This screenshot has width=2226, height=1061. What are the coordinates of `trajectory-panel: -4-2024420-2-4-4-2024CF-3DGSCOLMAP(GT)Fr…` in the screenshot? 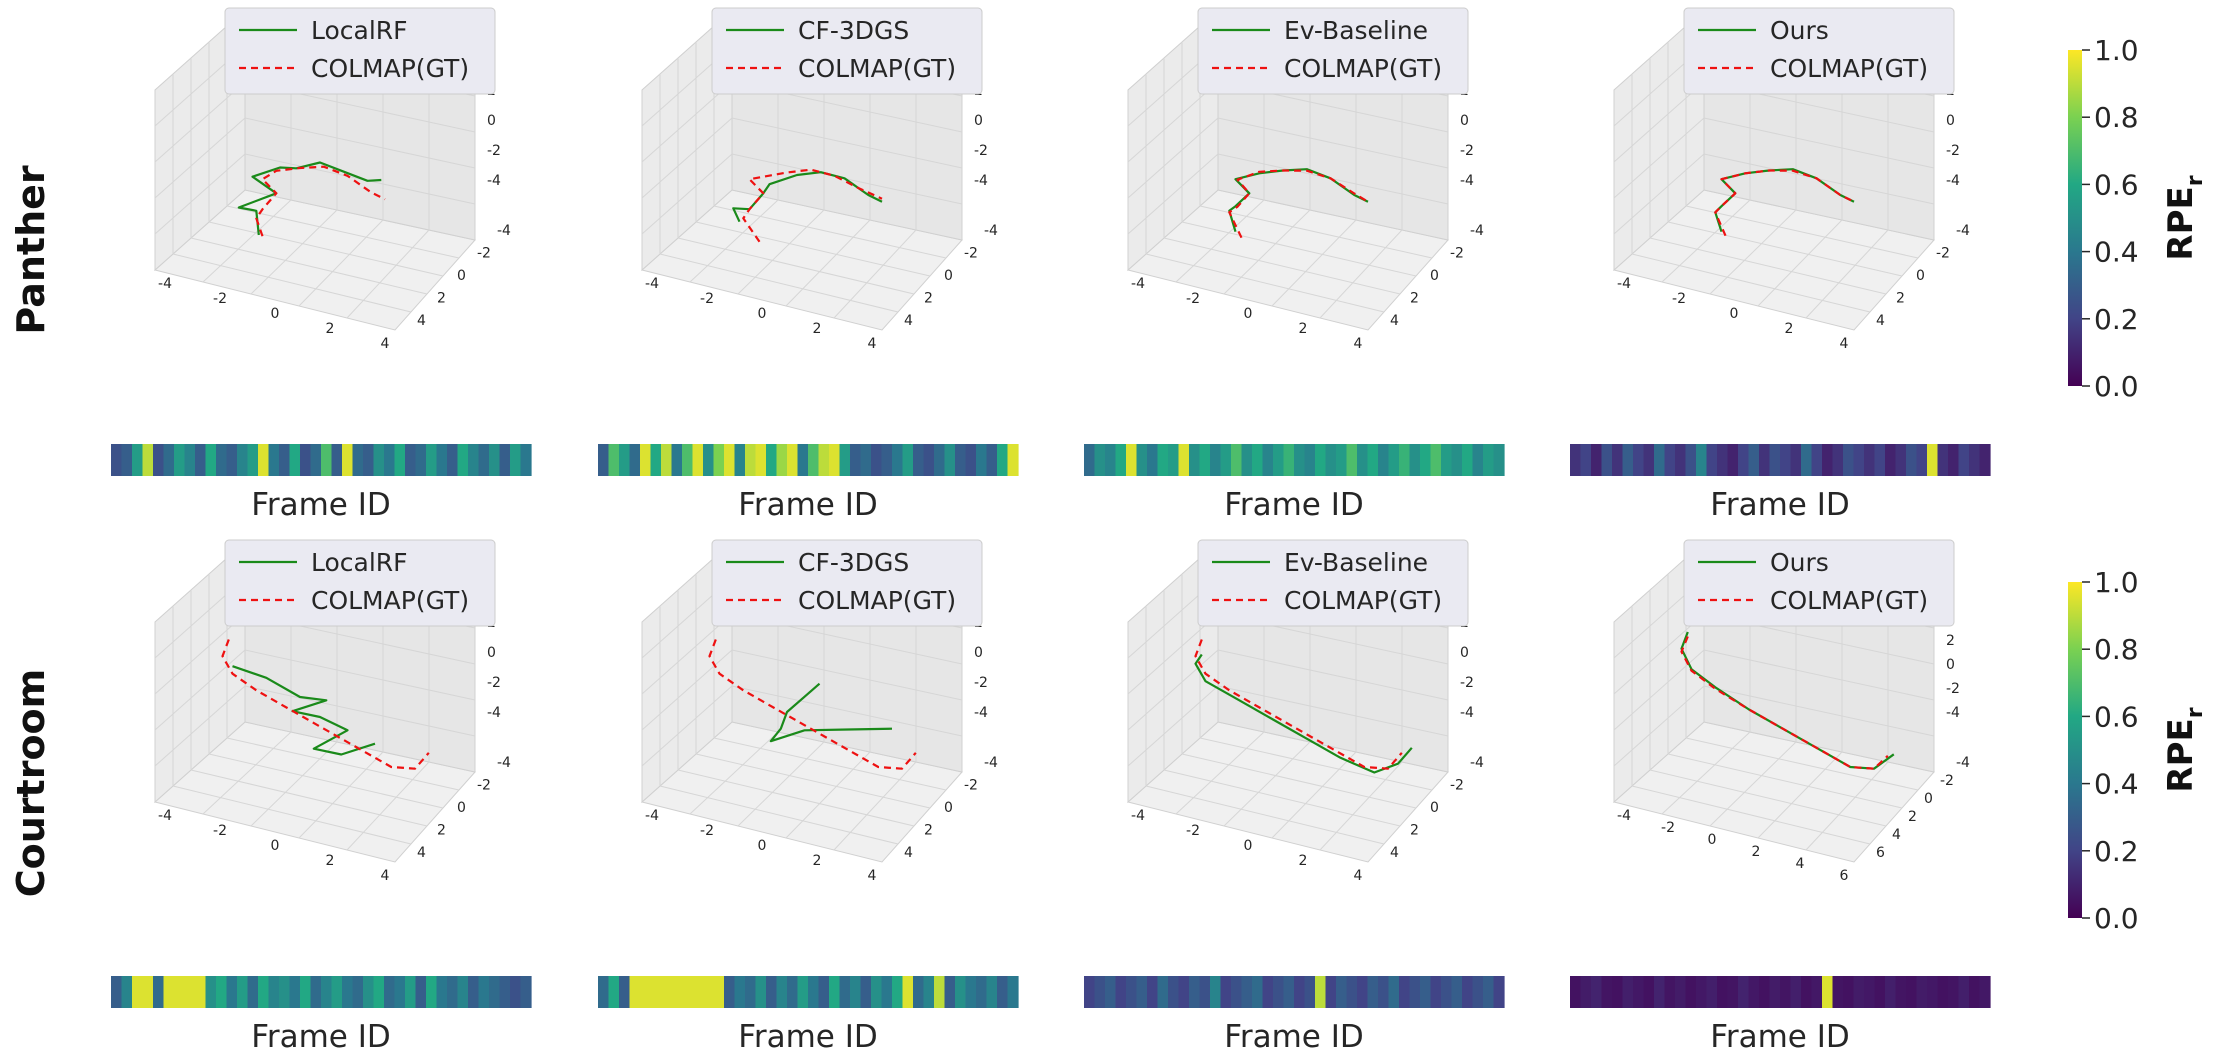 It's located at (808, 797).